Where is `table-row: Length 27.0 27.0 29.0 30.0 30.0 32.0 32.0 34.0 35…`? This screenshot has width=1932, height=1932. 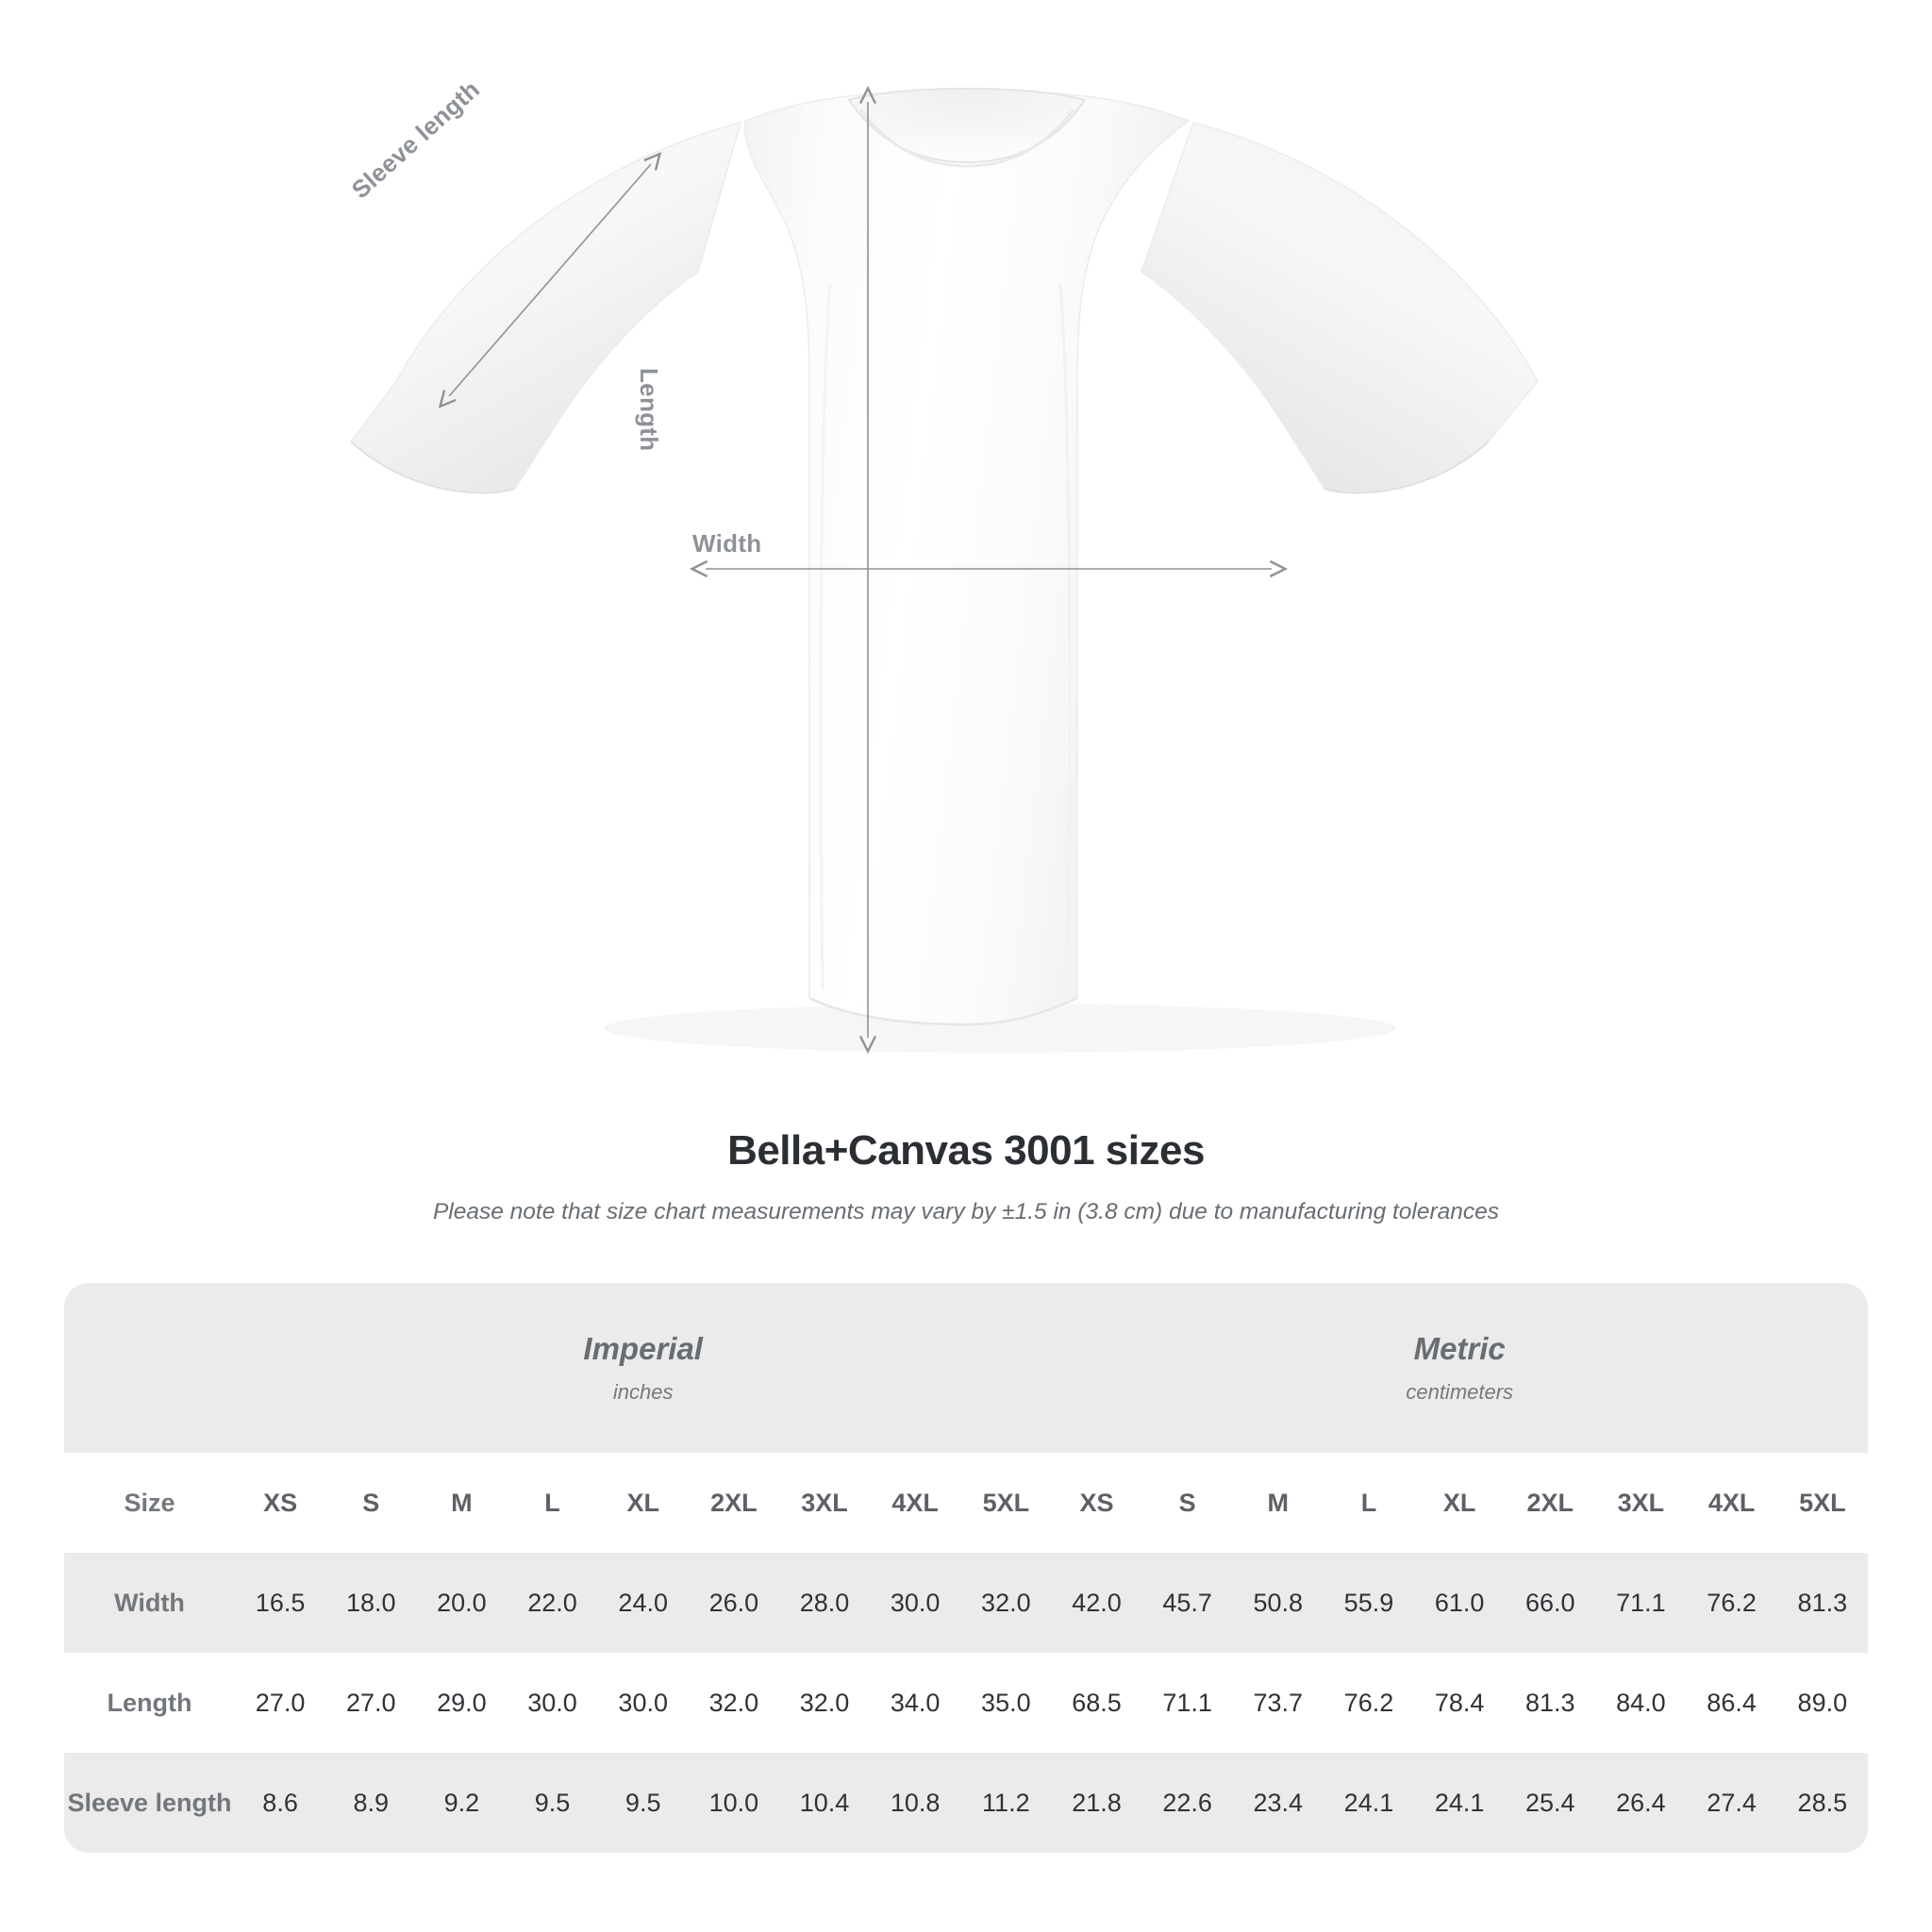
table-row: Length 27.0 27.0 29.0 30.0 30.0 32.0 32.0 34.0 35… is located at coordinates (966, 1703).